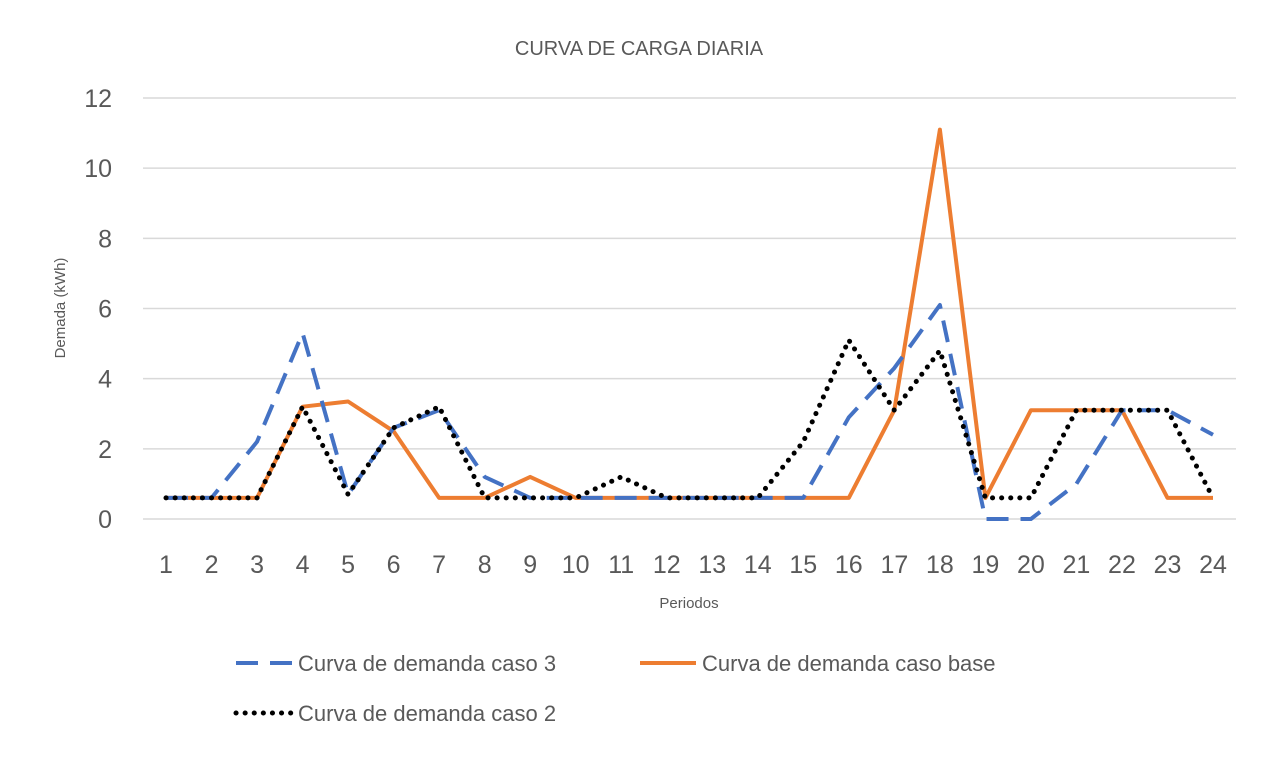 The image size is (1278, 757). What do you see at coordinates (849, 565) in the screenshot?
I see `x-tick-label: 16` at bounding box center [849, 565].